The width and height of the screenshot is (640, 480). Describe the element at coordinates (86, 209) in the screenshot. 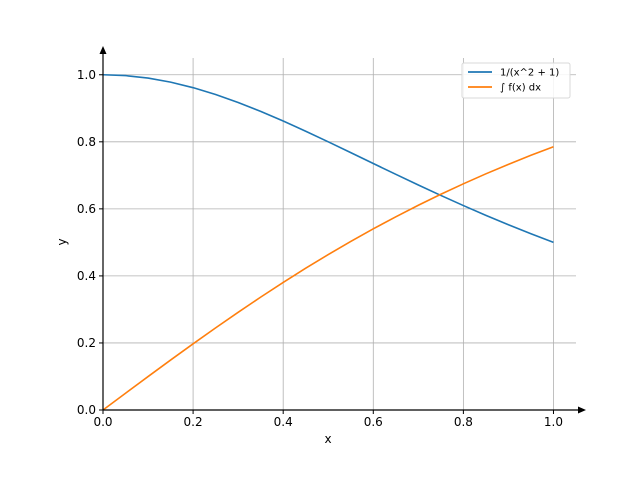

I see `y-tick-label: 0.6` at that location.